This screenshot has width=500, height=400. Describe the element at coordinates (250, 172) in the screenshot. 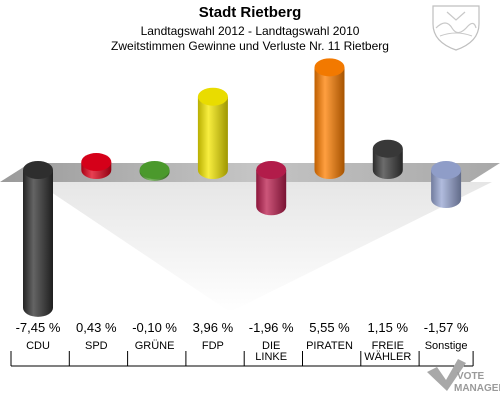

I see `zero-baseline` at that location.